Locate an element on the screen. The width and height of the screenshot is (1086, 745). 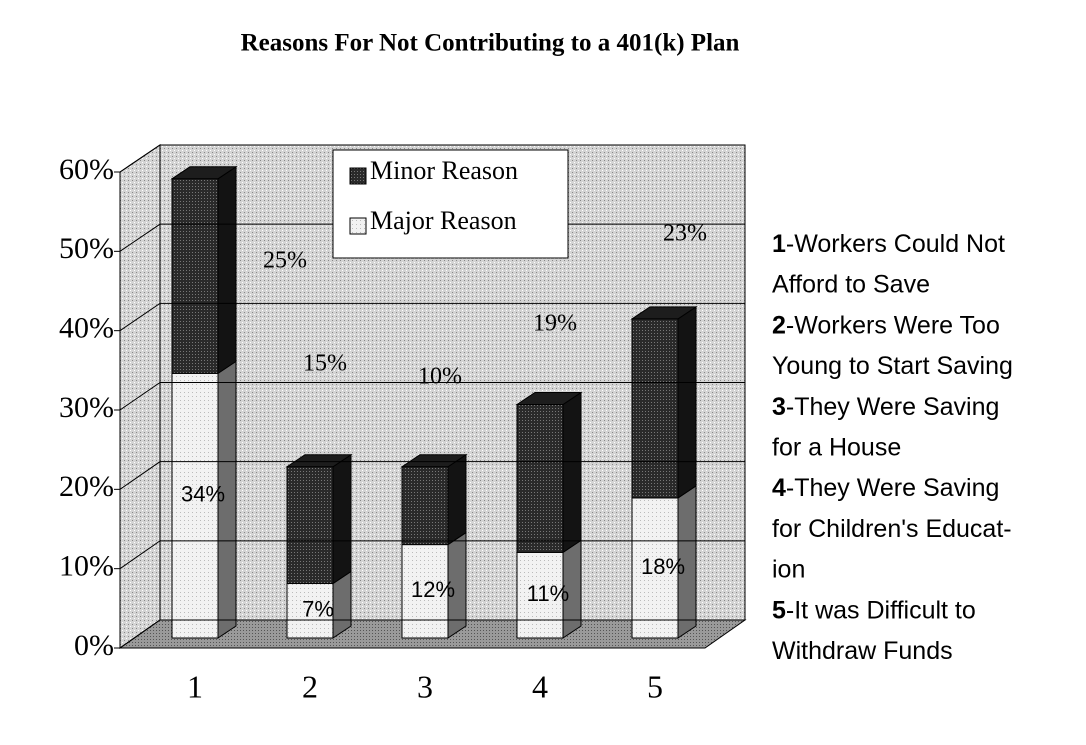
y-tick-label: 0% is located at coordinates (94, 645).